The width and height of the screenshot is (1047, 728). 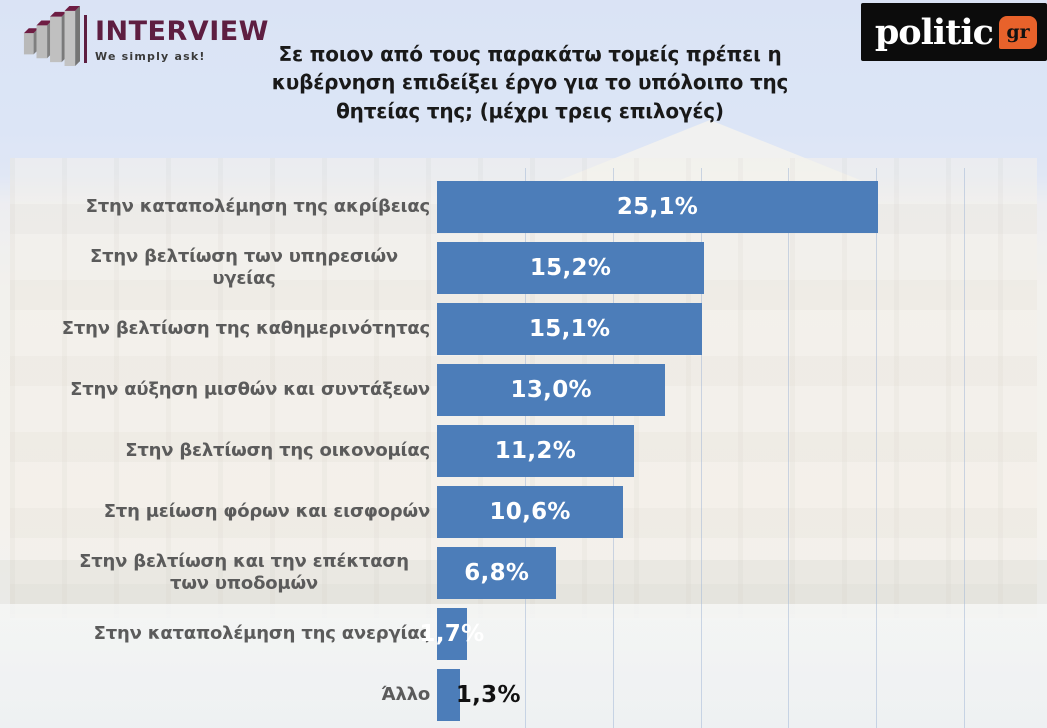 I want to click on chart-row: Στην βελτίωση της καθημερινότητας 15,1%, so click(x=523, y=329).